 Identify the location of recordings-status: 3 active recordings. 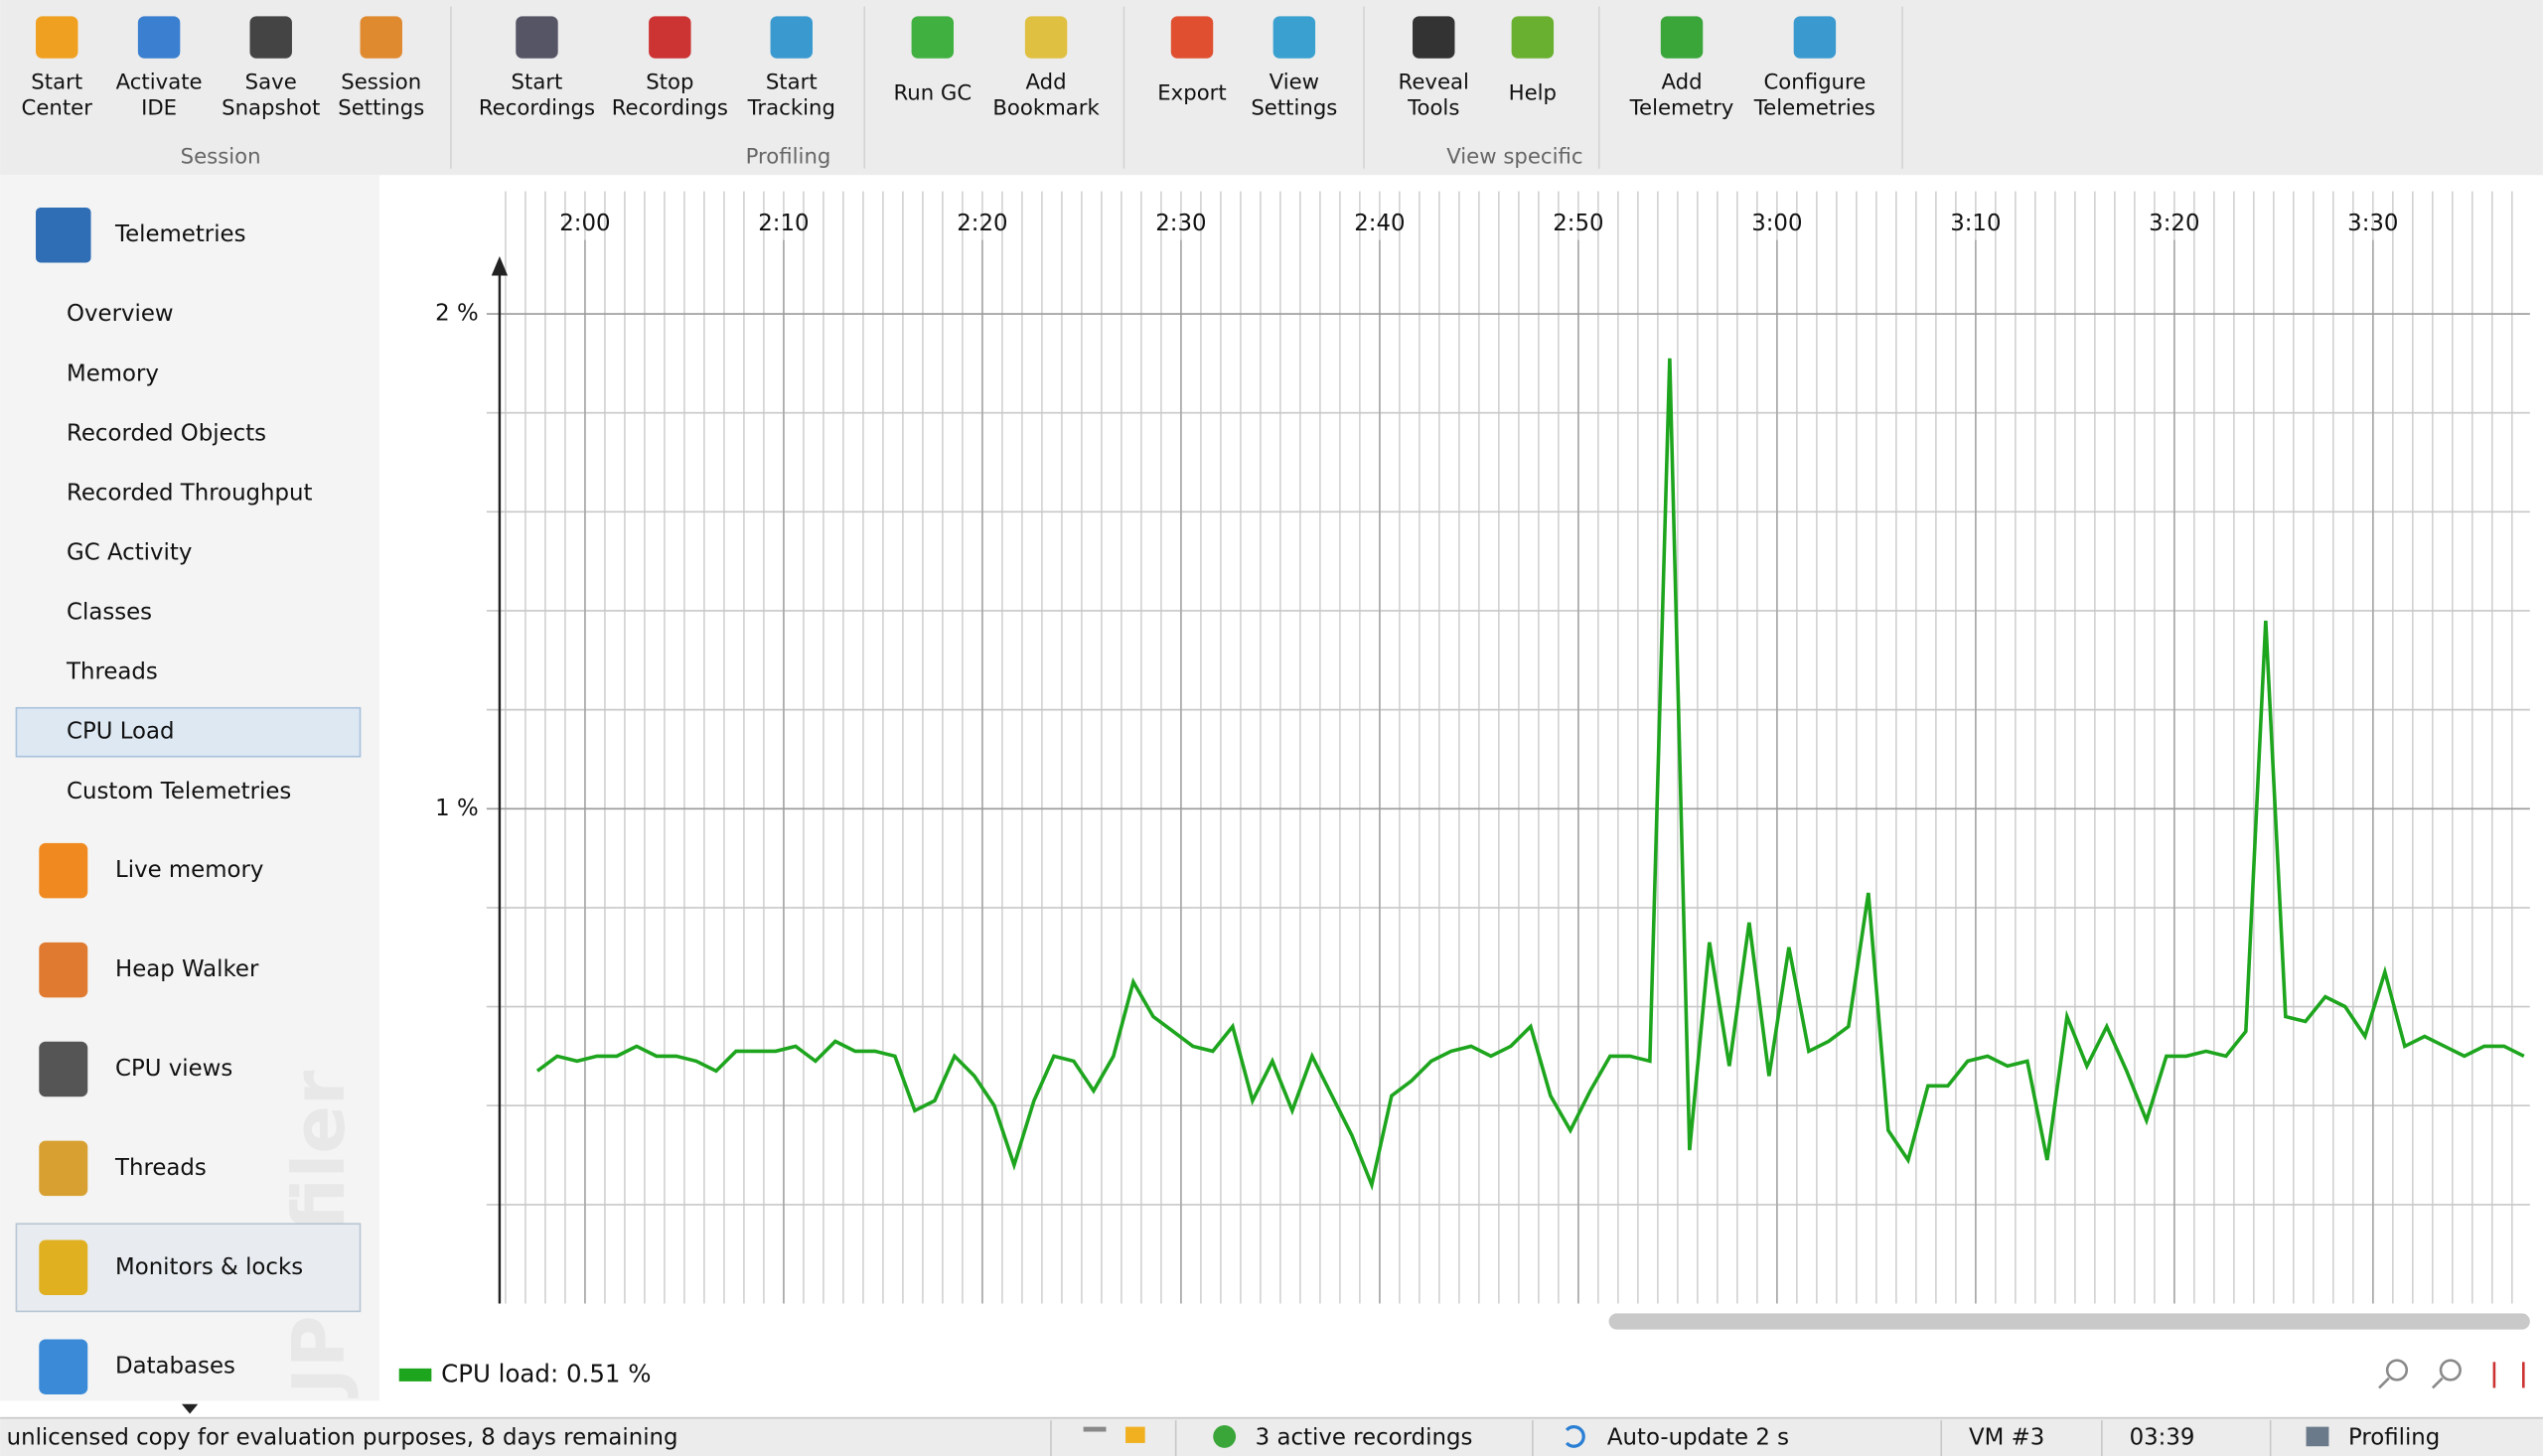
(1364, 1438).